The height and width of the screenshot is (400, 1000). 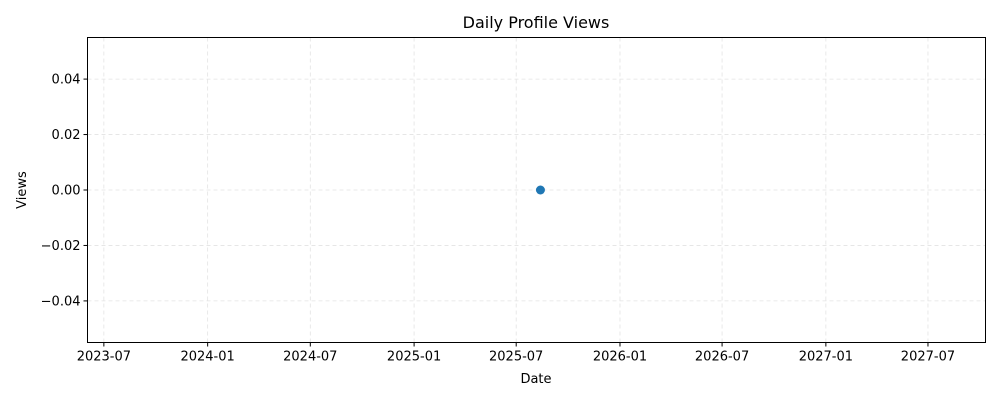 What do you see at coordinates (826, 357) in the screenshot?
I see `x-tick-label: 2027-01` at bounding box center [826, 357].